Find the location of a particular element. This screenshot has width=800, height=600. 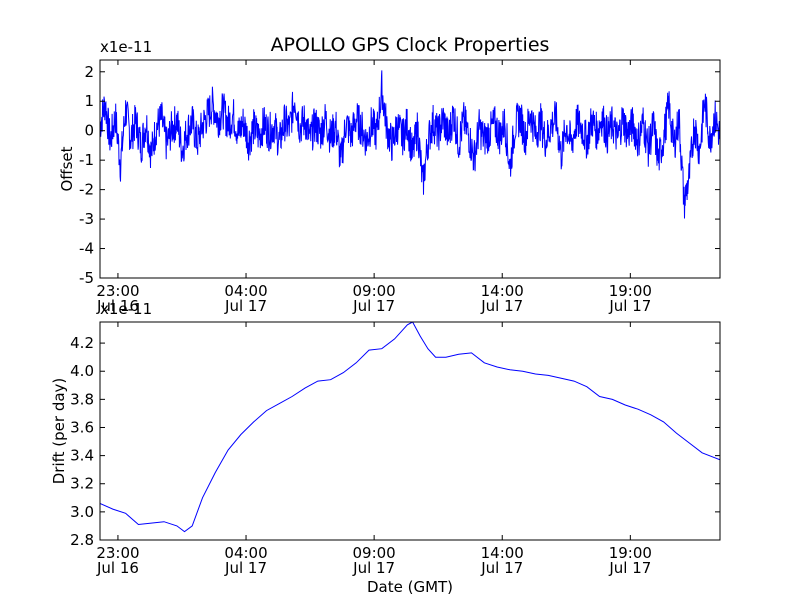

y-tick-label: -3 is located at coordinates (86, 219).